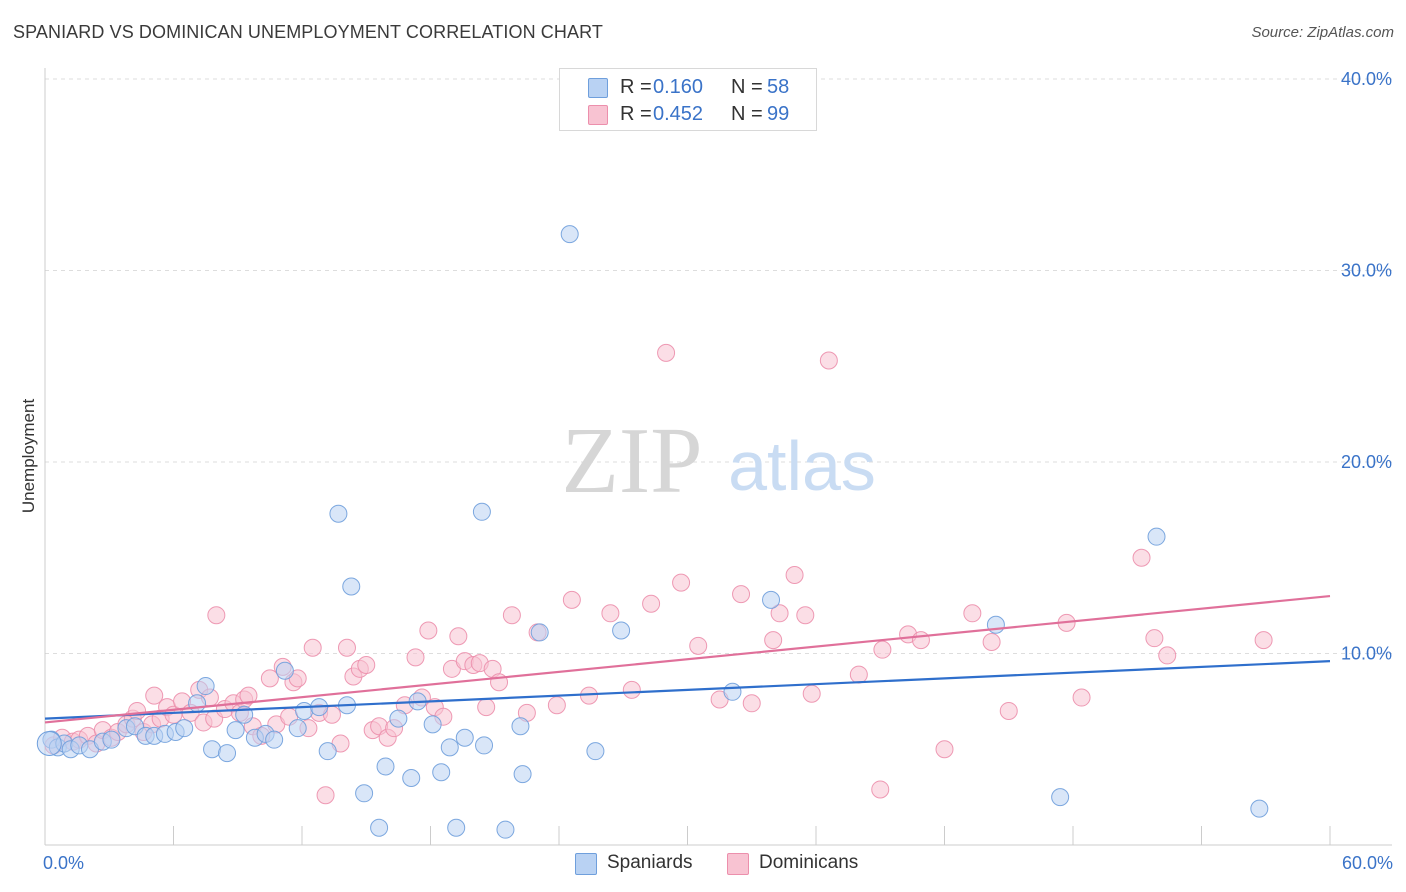 The height and width of the screenshot is (892, 1406). I want to click on y-tick-label: 30.0%, so click(1366, 271).